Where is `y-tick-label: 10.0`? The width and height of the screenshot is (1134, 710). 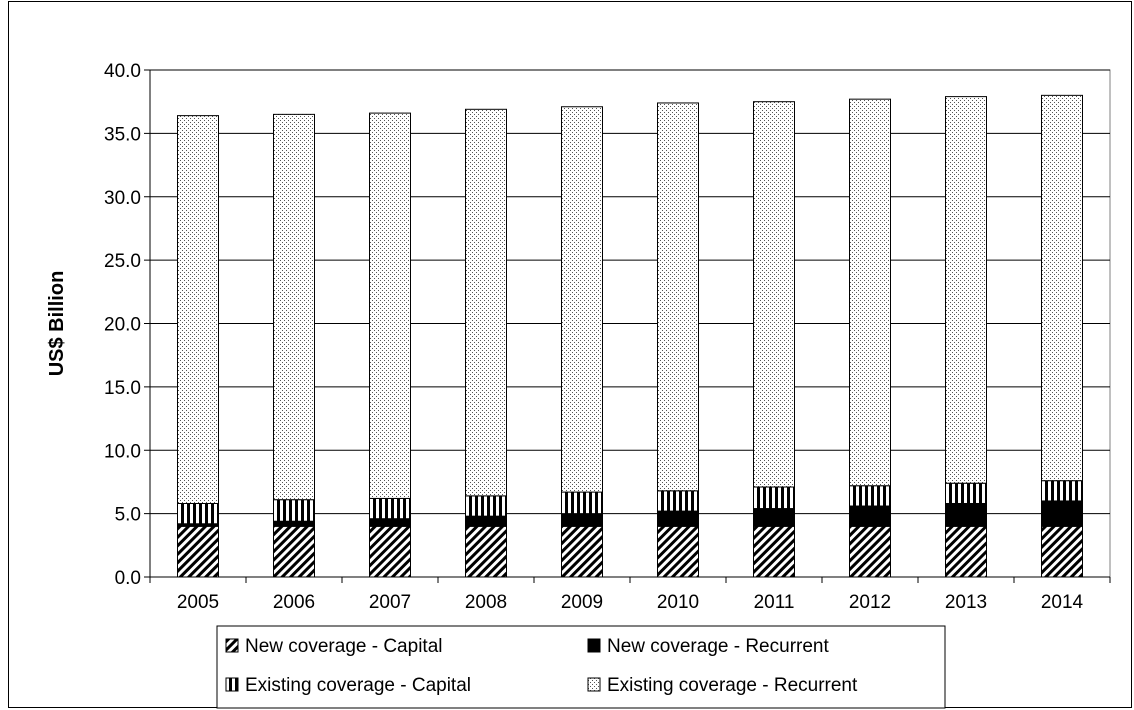
y-tick-label: 10.0 is located at coordinates (122, 451).